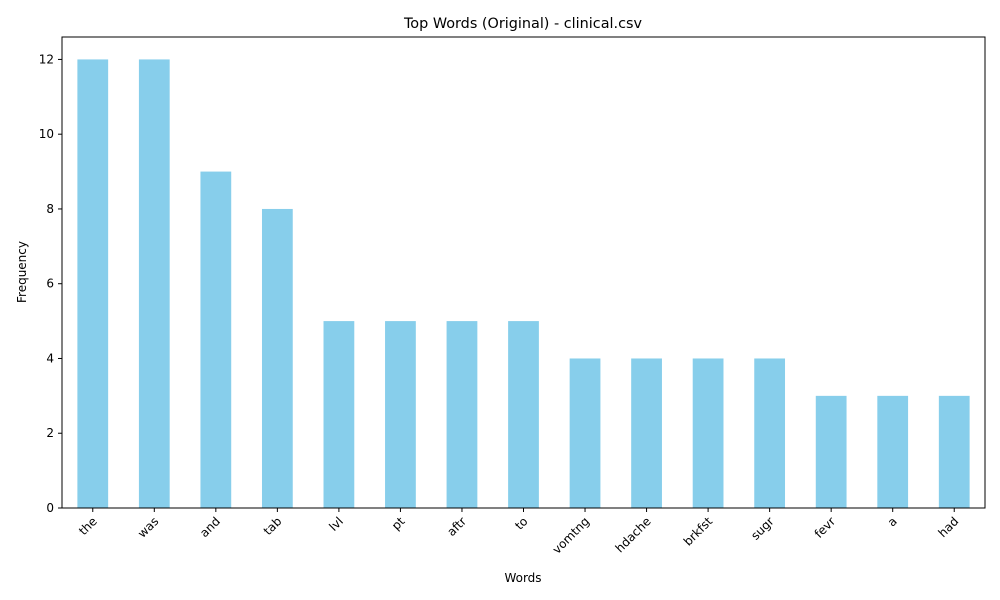 Image resolution: width=1000 pixels, height=600 pixels. Describe the element at coordinates (210, 527) in the screenshot. I see `x-tick-label: and` at that location.